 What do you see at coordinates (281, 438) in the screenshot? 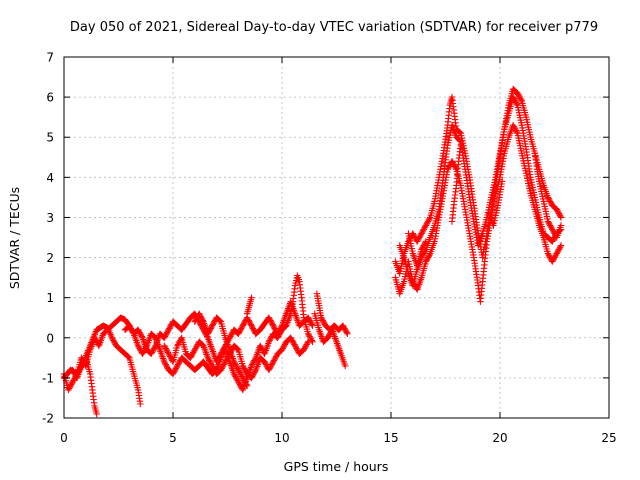
I see `x-tick-label: 10` at bounding box center [281, 438].